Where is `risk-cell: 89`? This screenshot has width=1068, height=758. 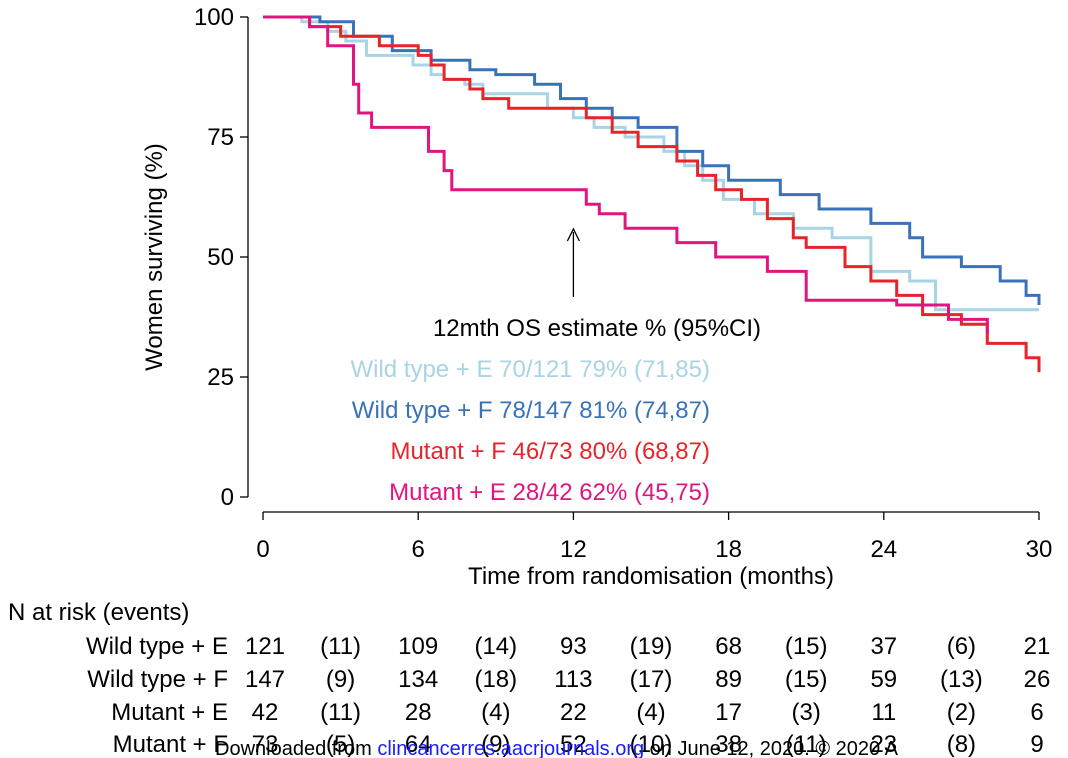
risk-cell: 89 is located at coordinates (728, 679).